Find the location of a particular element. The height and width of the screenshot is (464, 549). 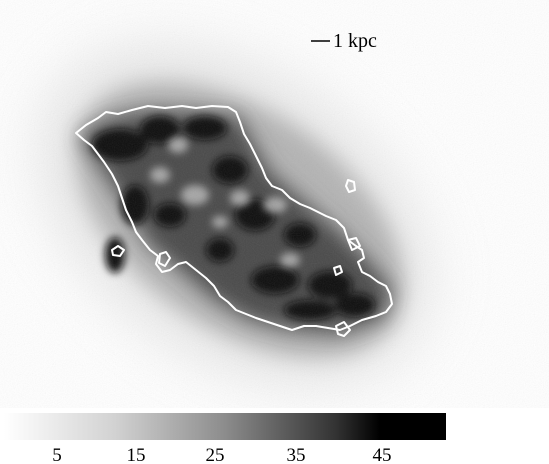

colorbar-tick-label: 5 is located at coordinates (57, 454).